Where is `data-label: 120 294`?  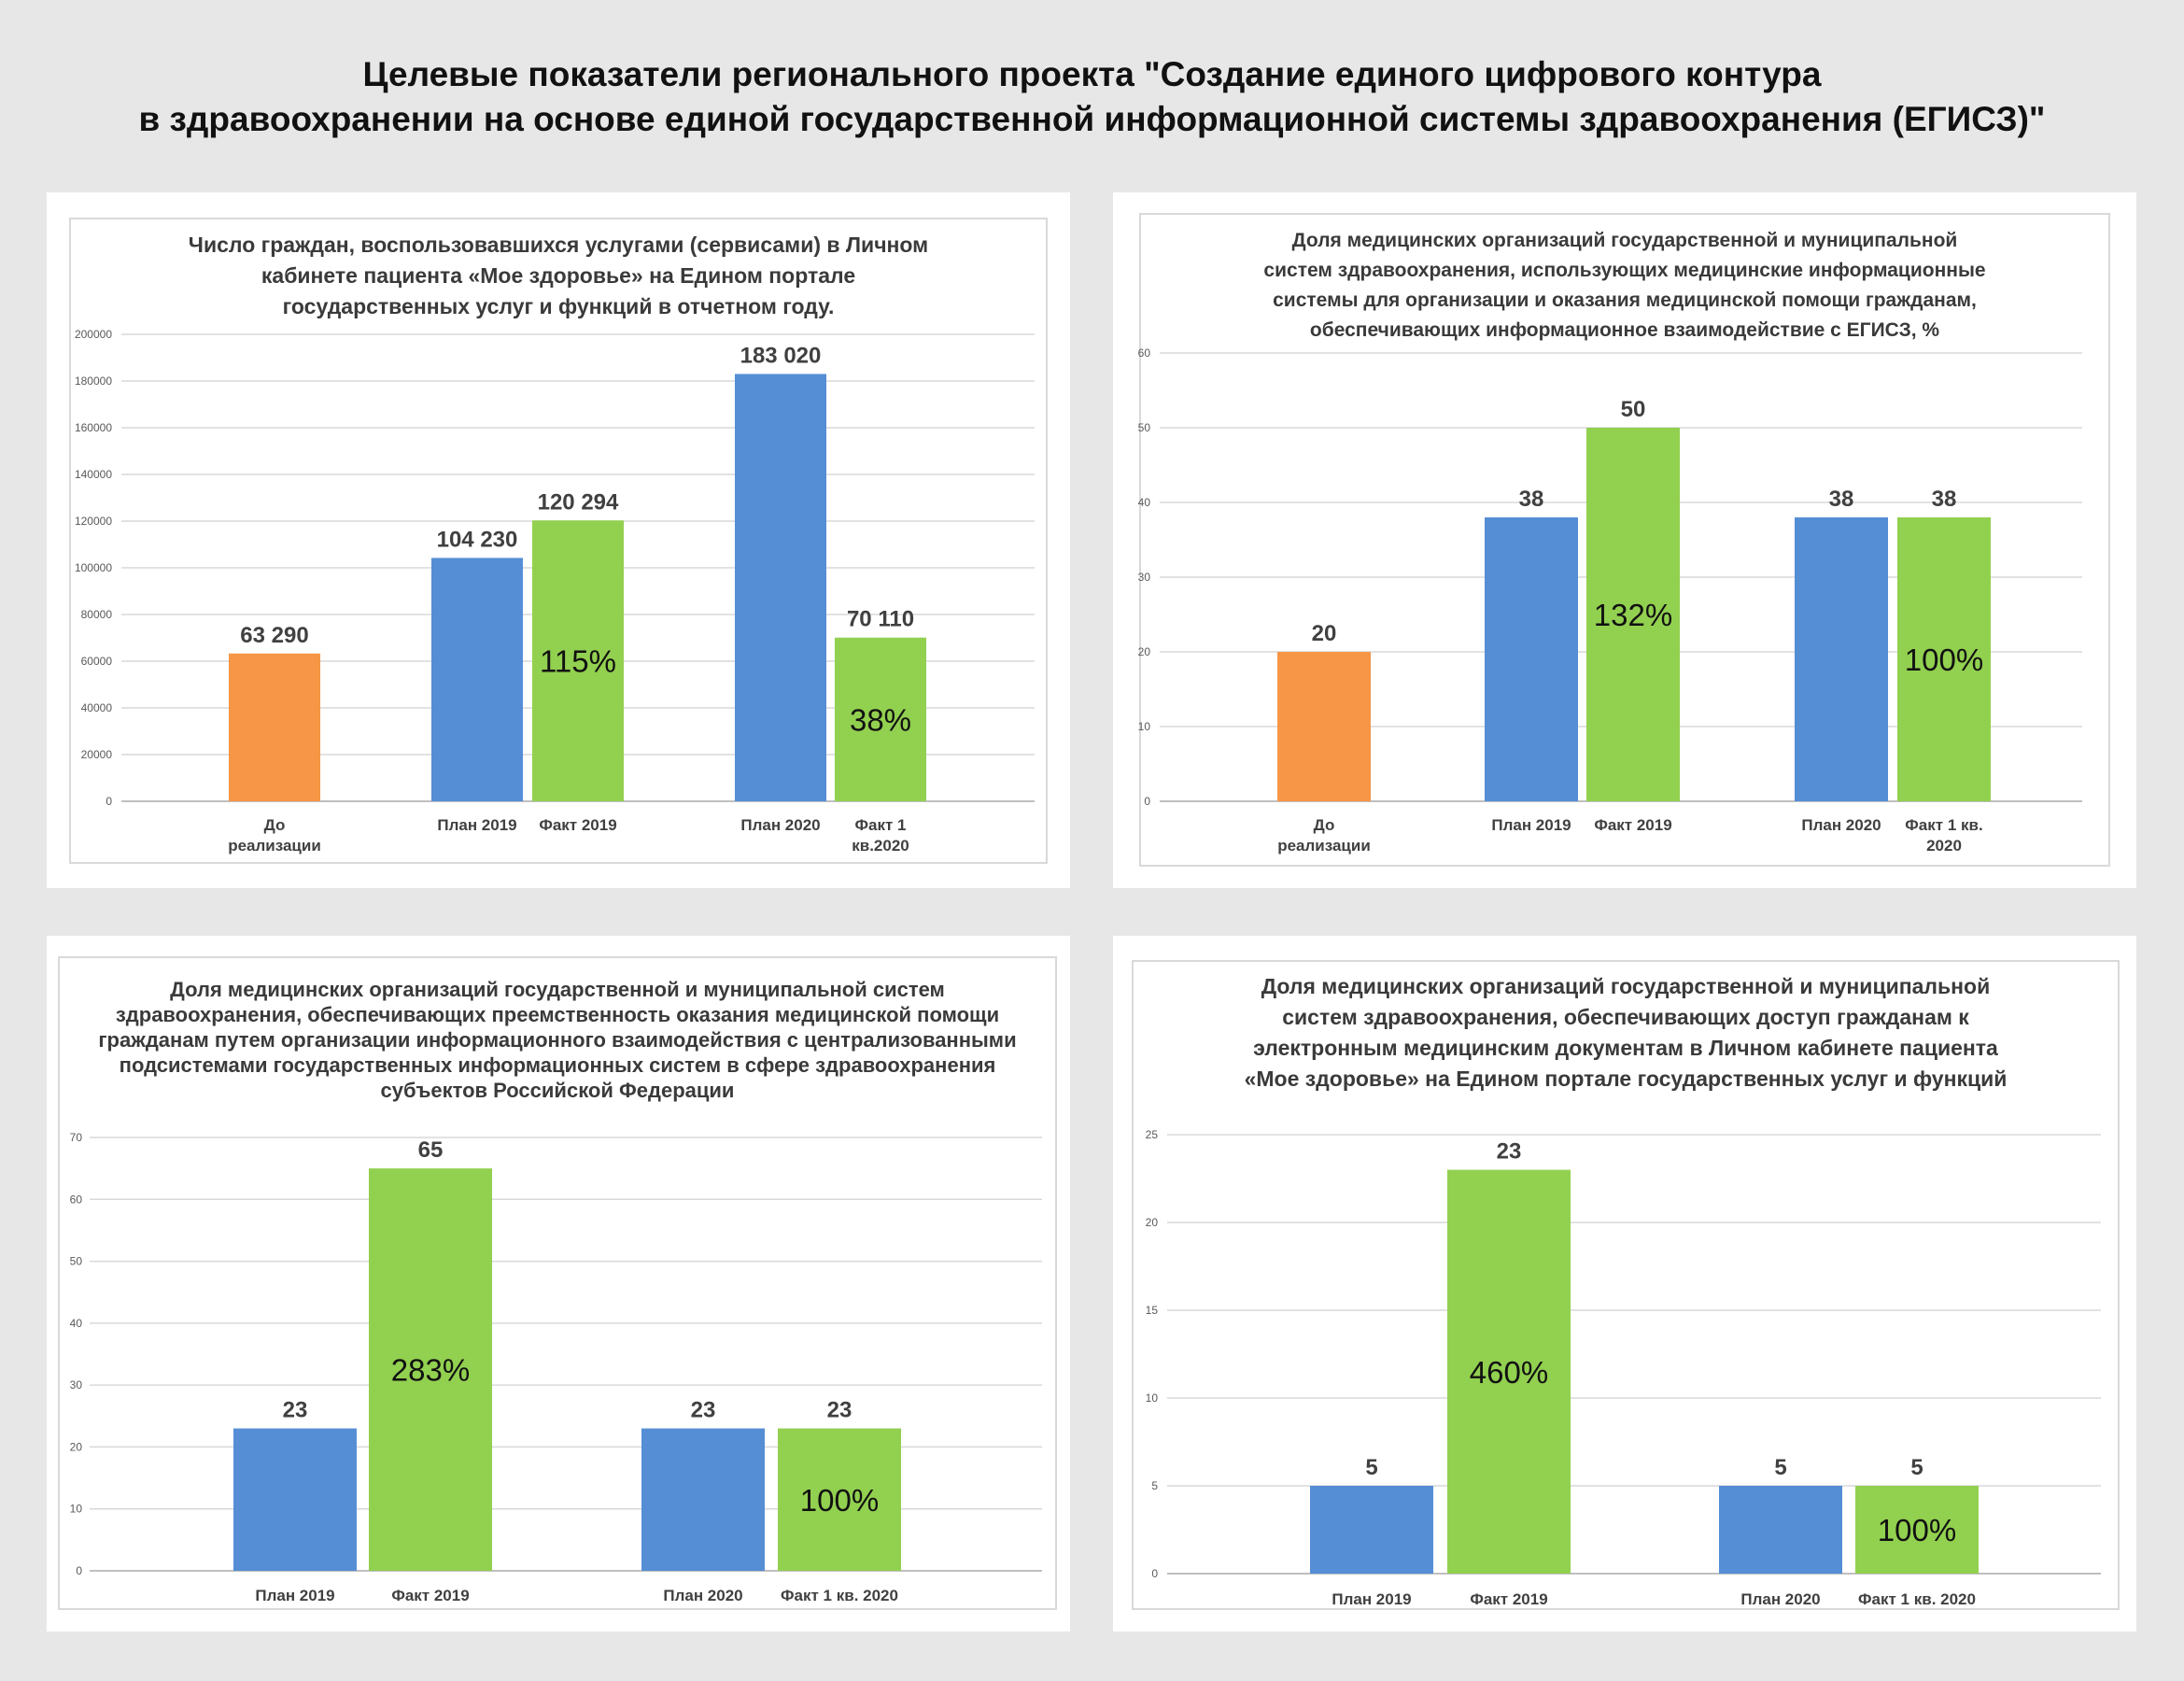 data-label: 120 294 is located at coordinates (578, 502).